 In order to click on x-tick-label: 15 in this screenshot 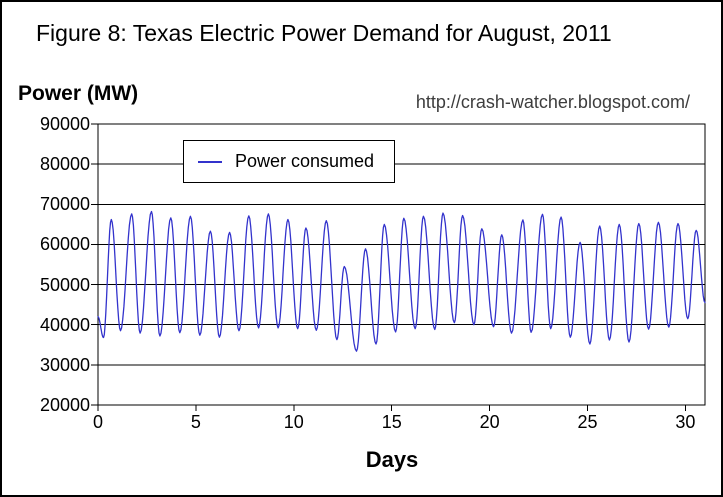, I will do `click(391, 422)`.